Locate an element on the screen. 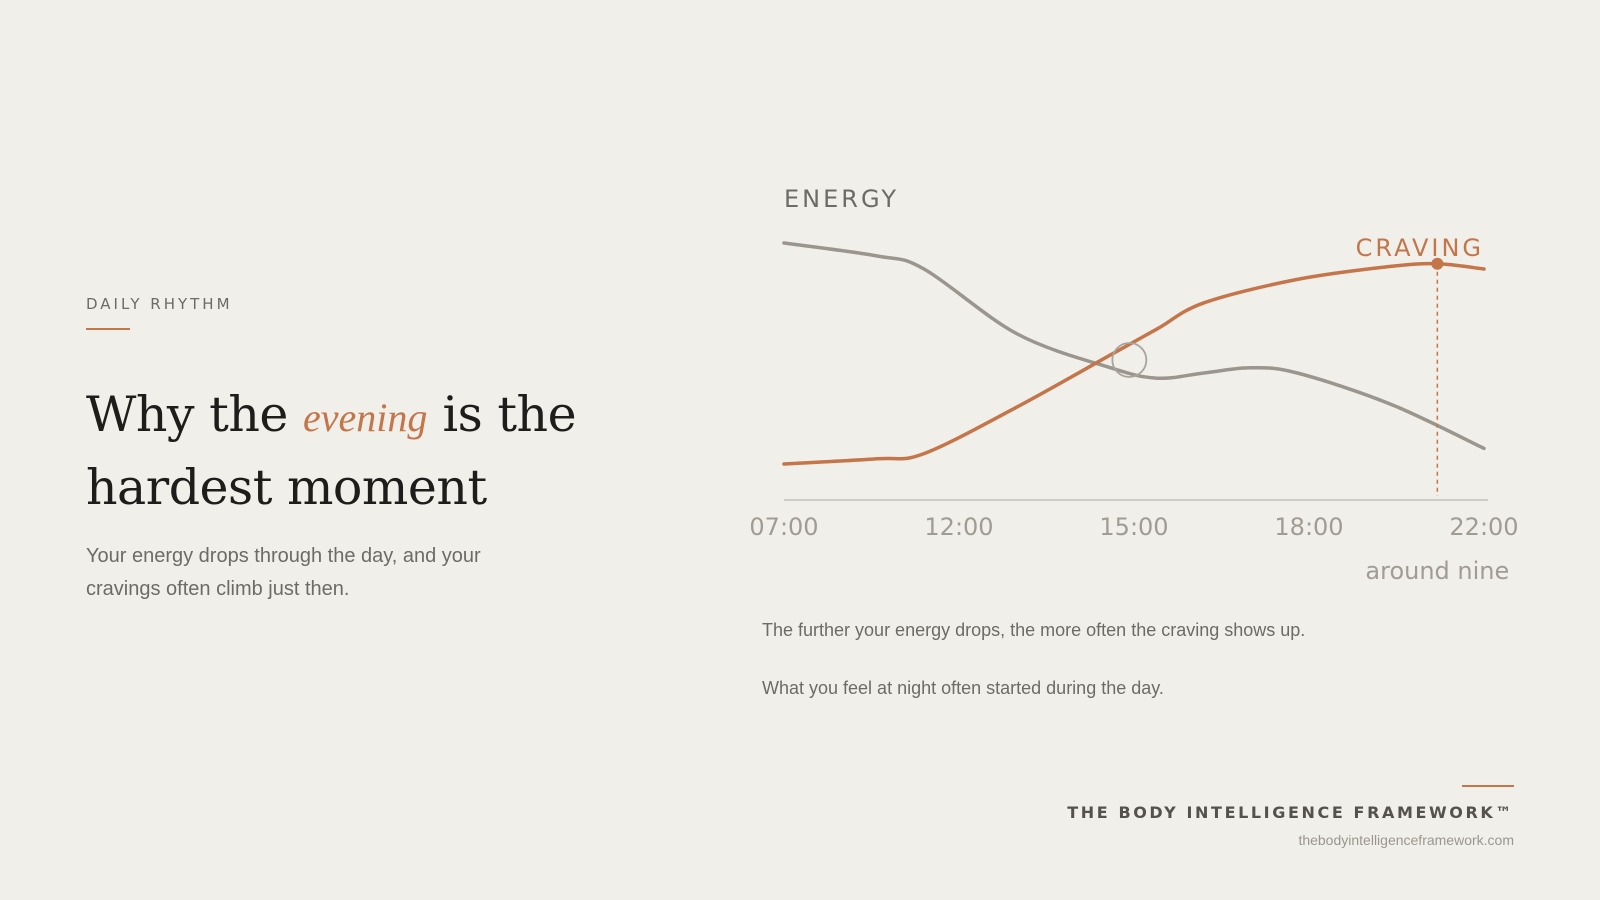  x-tick-label: 18:00 is located at coordinates (1308, 527).